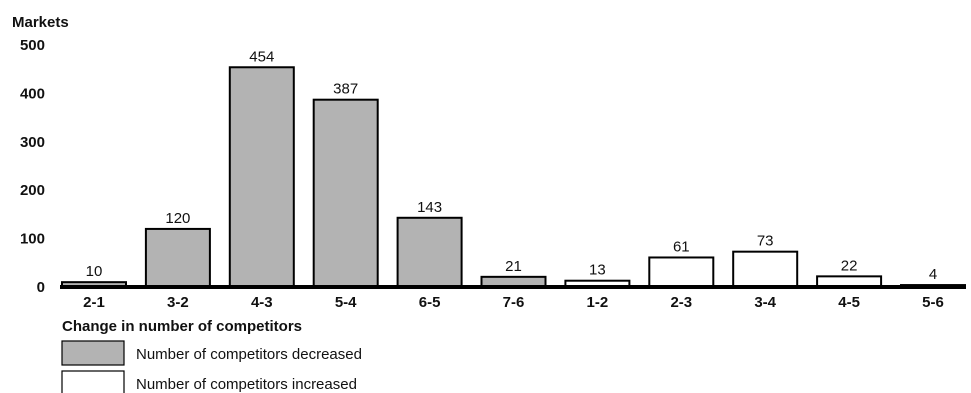 The width and height of the screenshot is (971, 393). I want to click on data-label-5-6: 4, so click(933, 274).